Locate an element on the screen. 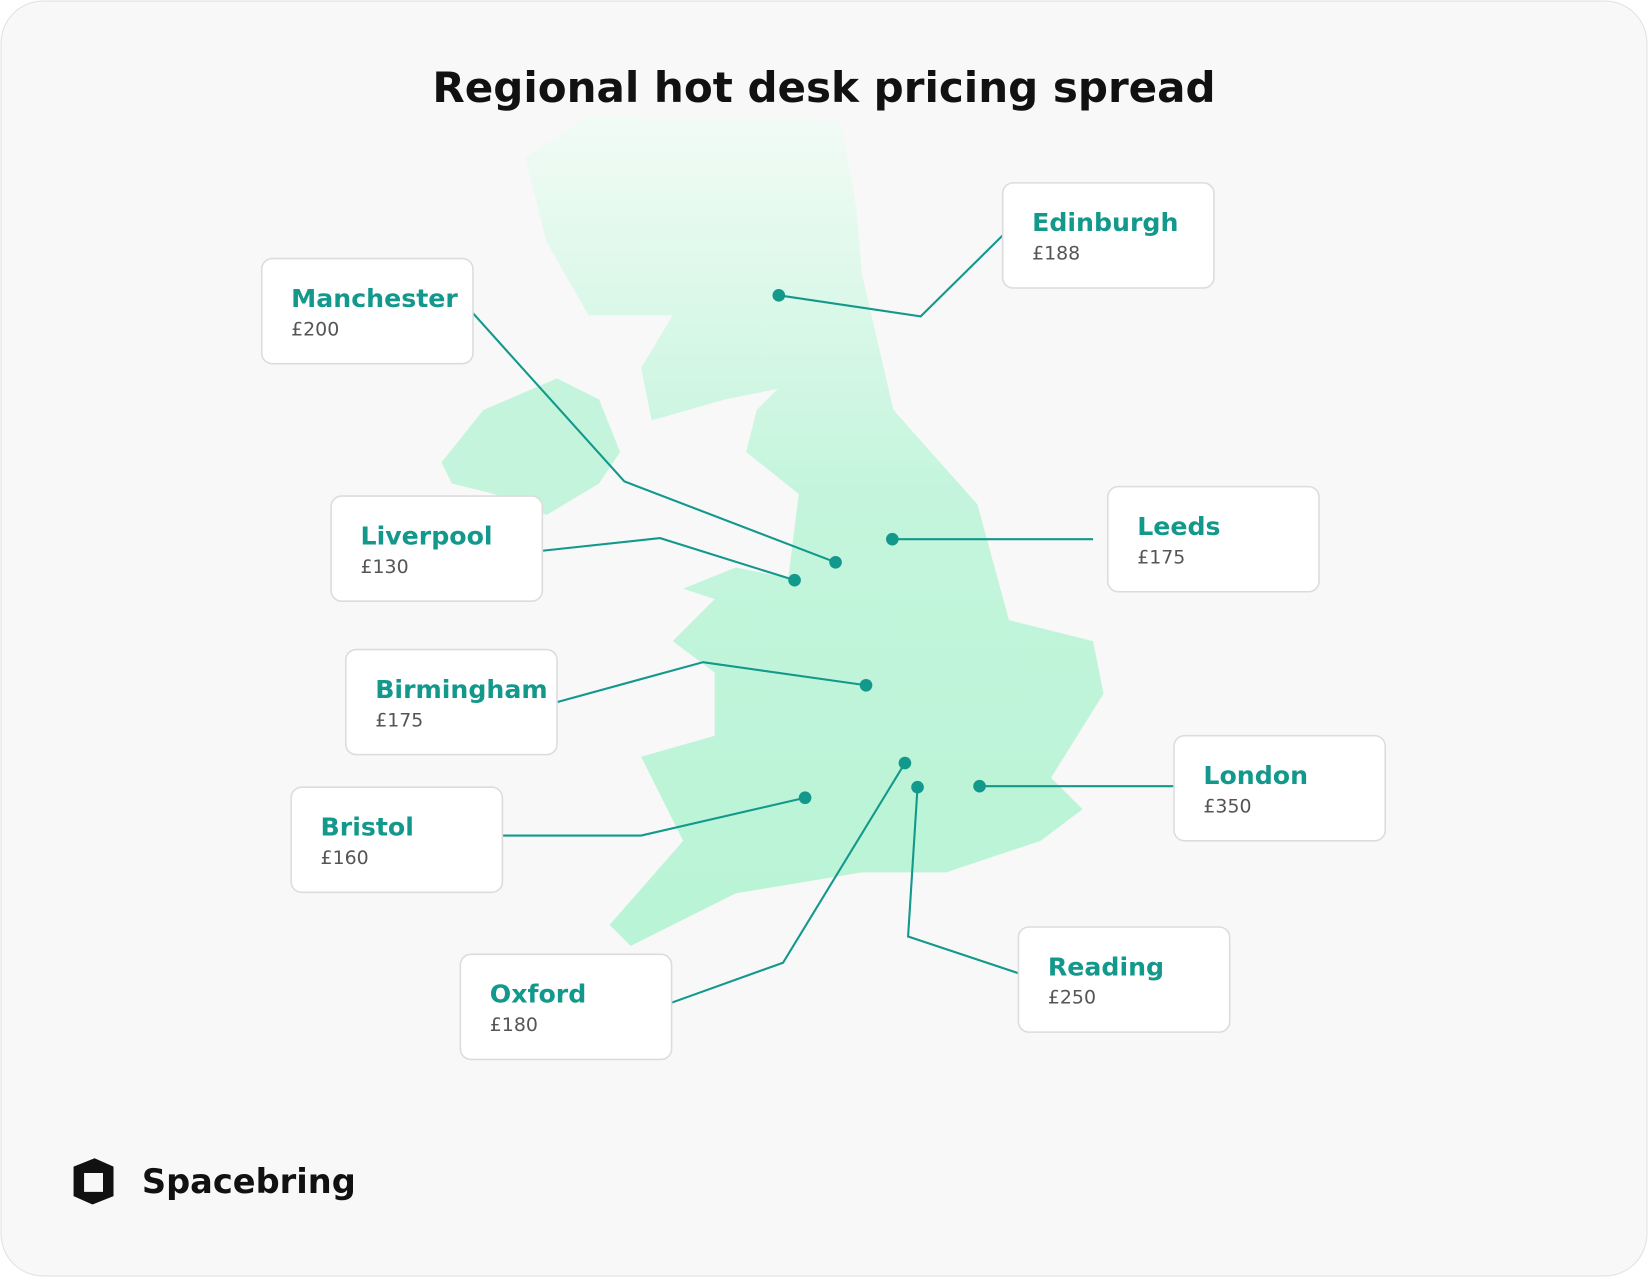 Image resolution: width=1648 pixels, height=1277 pixels. city-price: £188 is located at coordinates (1056, 254).